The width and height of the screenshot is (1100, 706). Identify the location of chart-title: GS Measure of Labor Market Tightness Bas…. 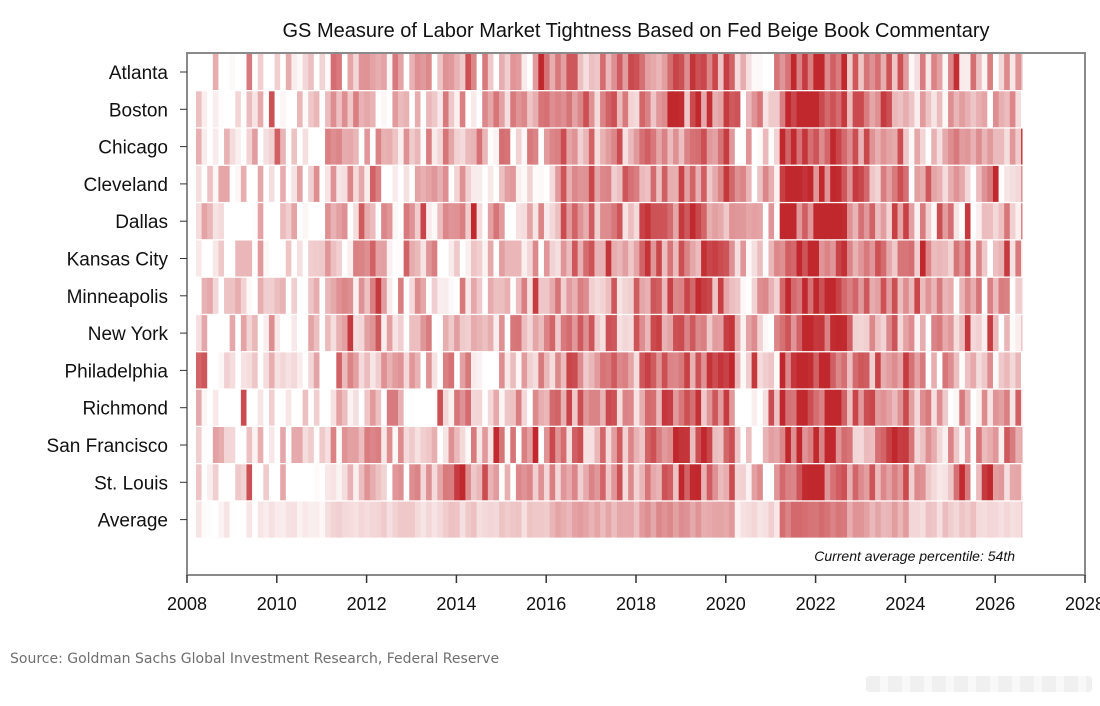
(635, 31).